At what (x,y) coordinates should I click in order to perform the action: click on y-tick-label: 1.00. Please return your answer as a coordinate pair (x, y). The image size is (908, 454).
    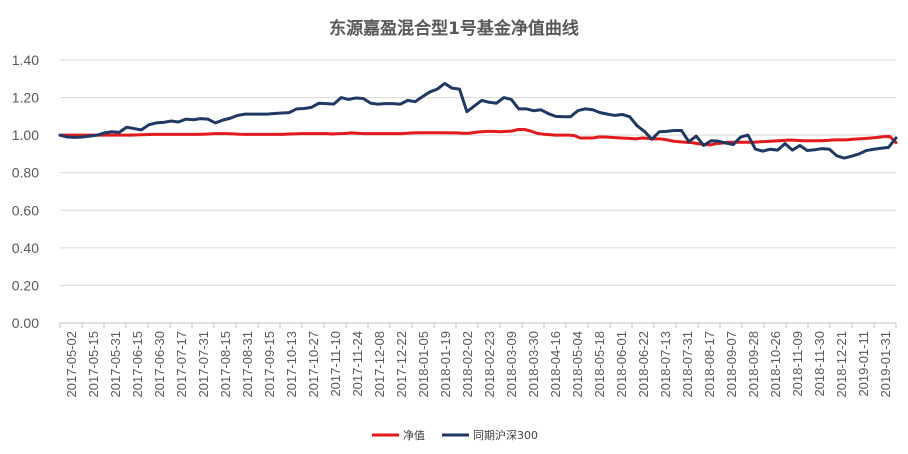
    Looking at the image, I should click on (25, 135).